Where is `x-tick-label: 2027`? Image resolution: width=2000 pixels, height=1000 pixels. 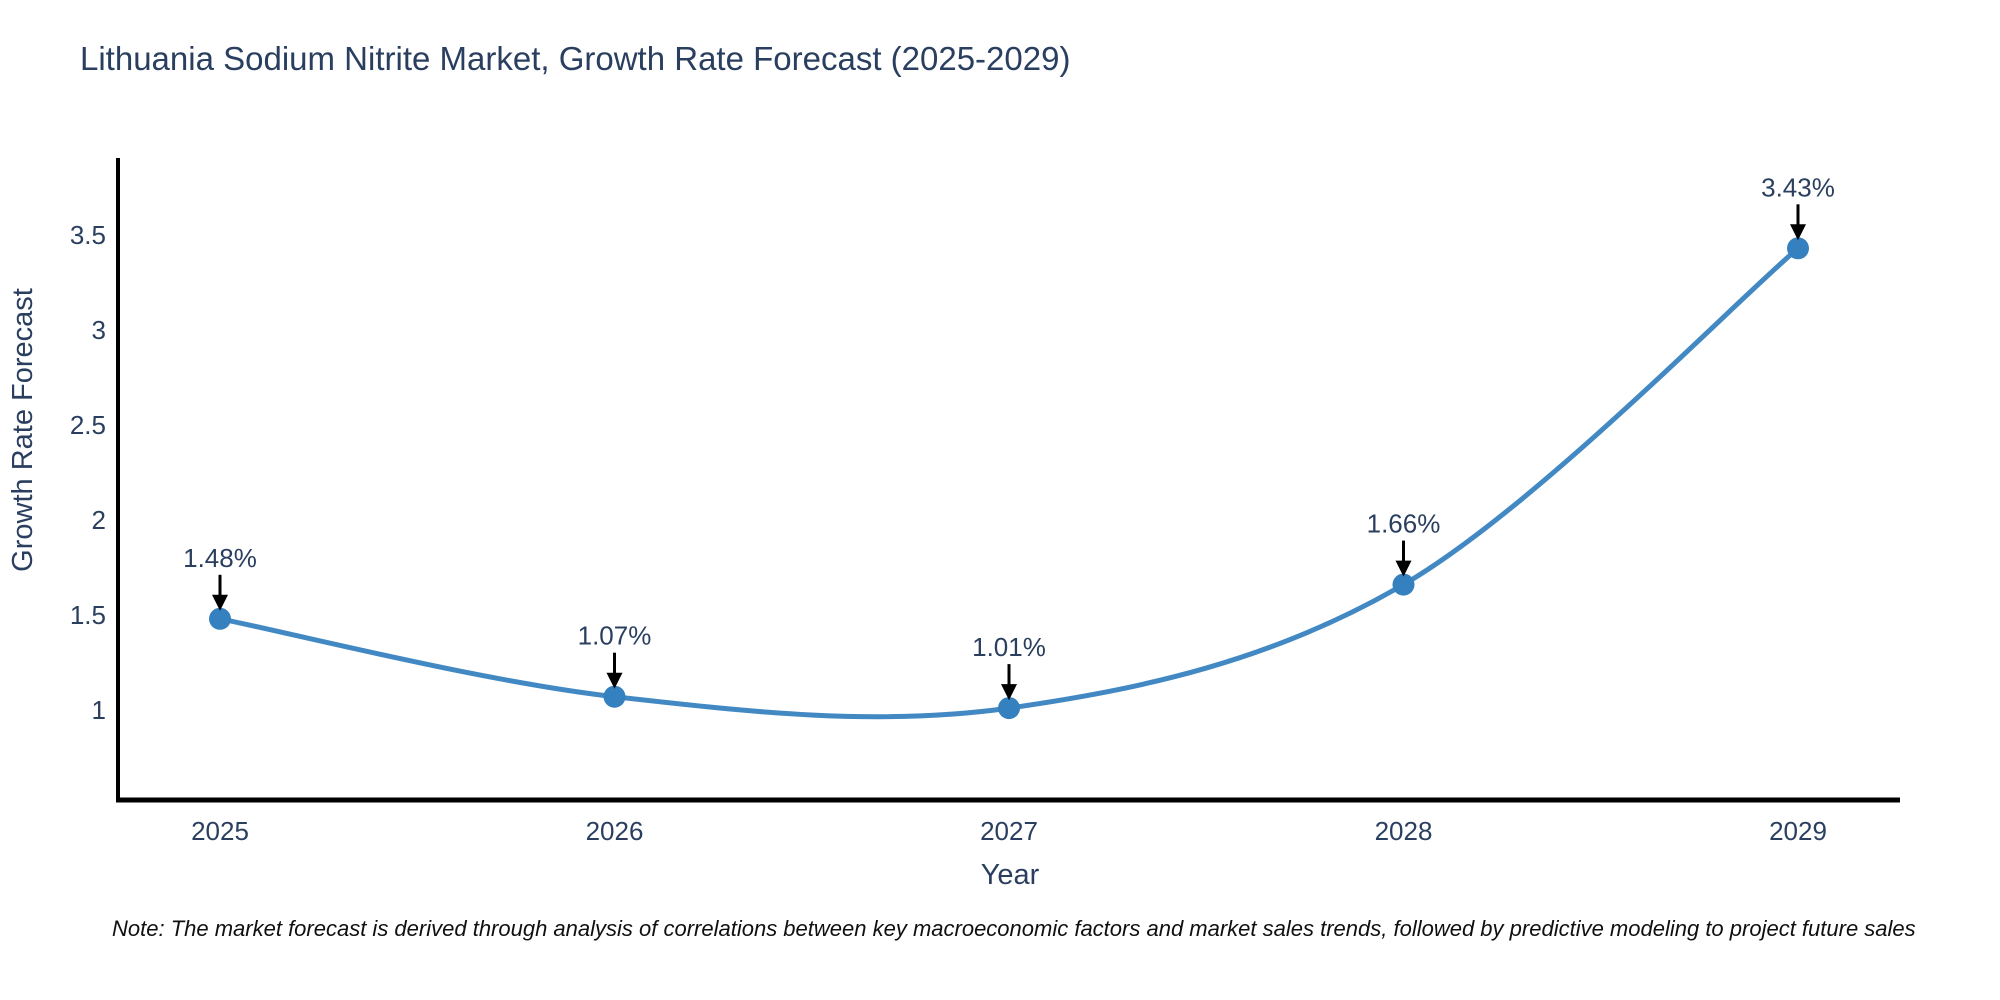 x-tick-label: 2027 is located at coordinates (1009, 831).